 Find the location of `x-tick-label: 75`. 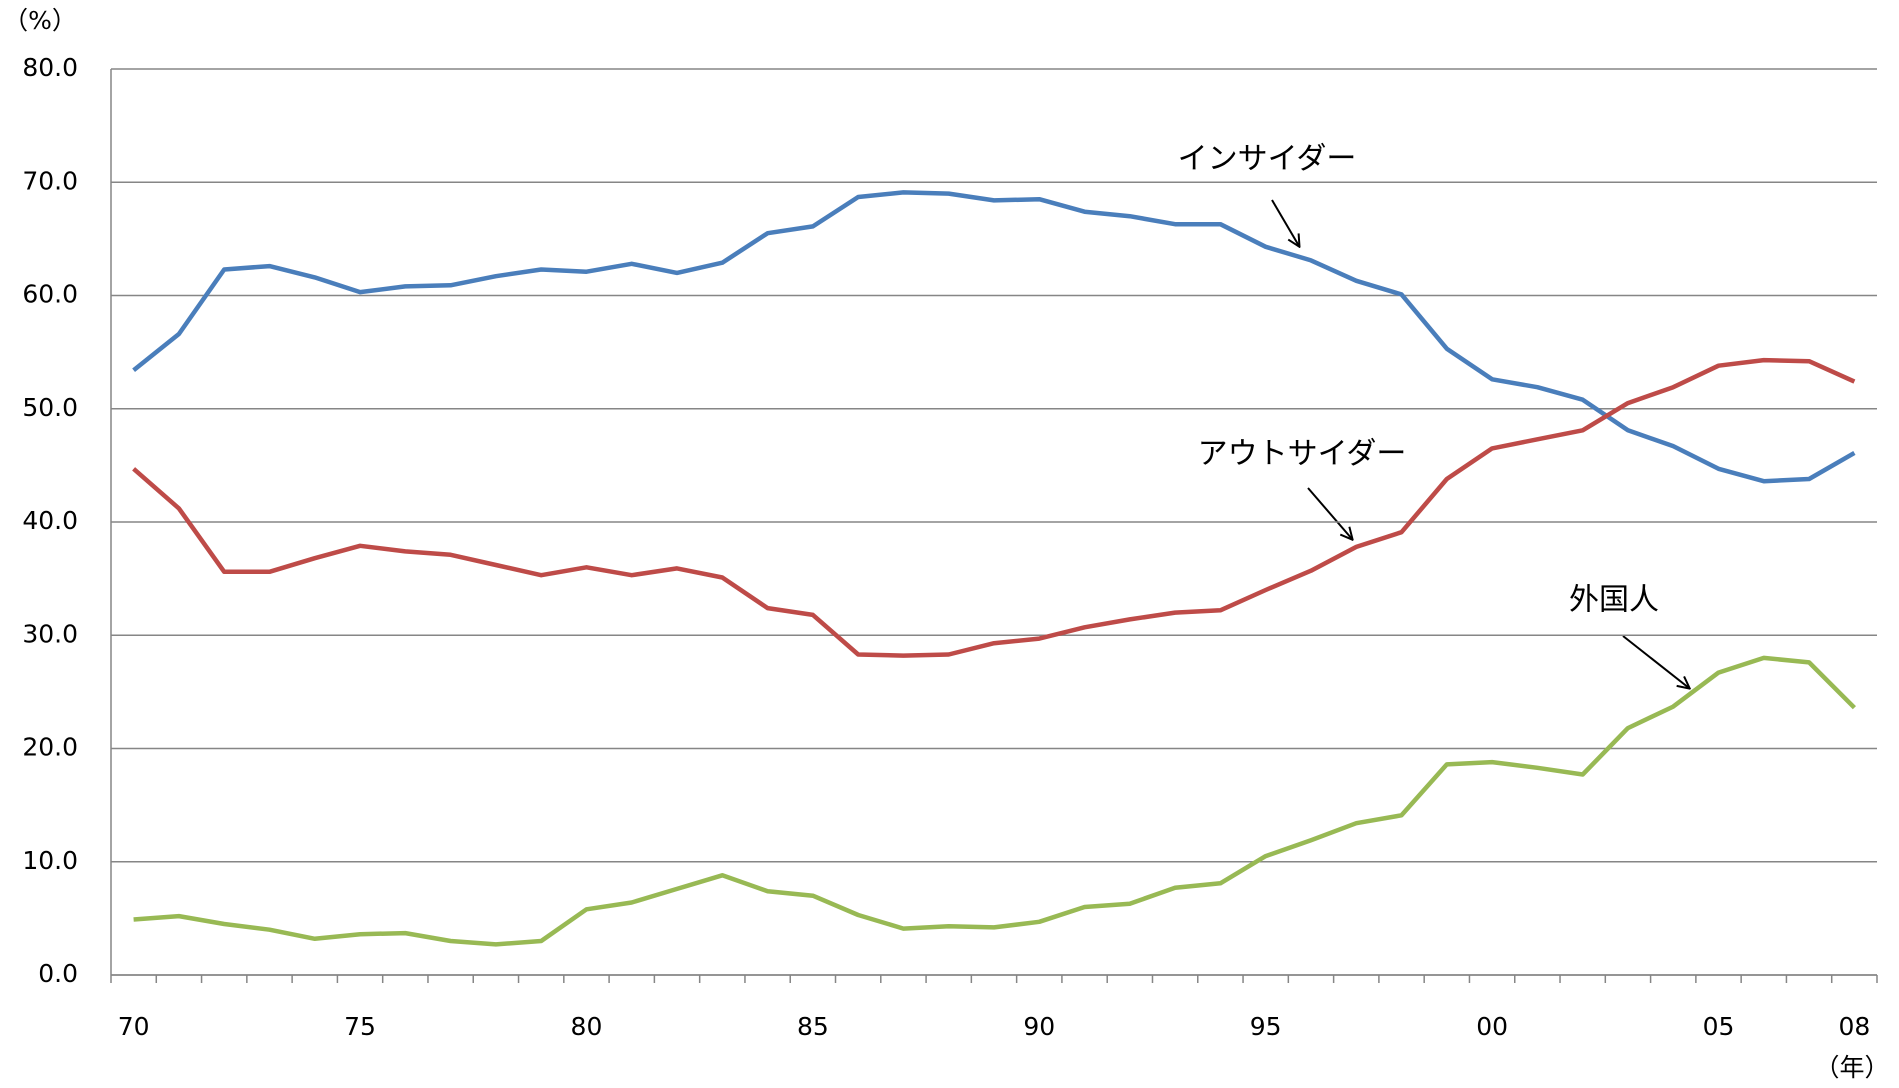

x-tick-label: 75 is located at coordinates (360, 1026).